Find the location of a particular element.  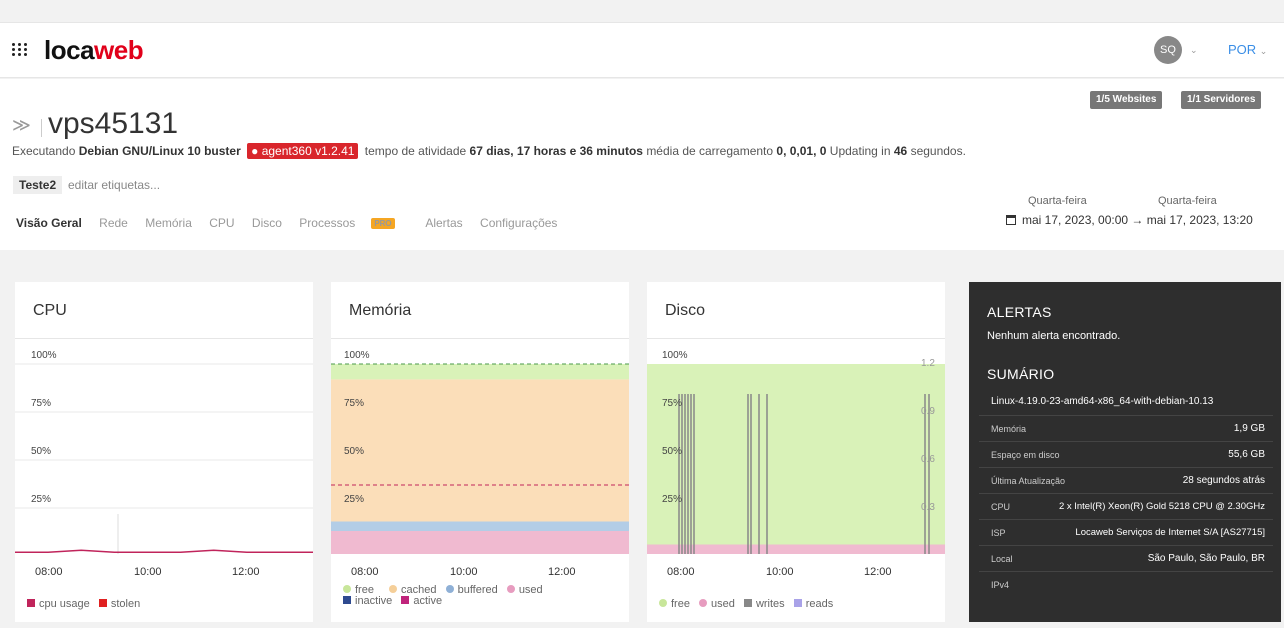

alerts-title: ALERTAS is located at coordinates (1019, 312).